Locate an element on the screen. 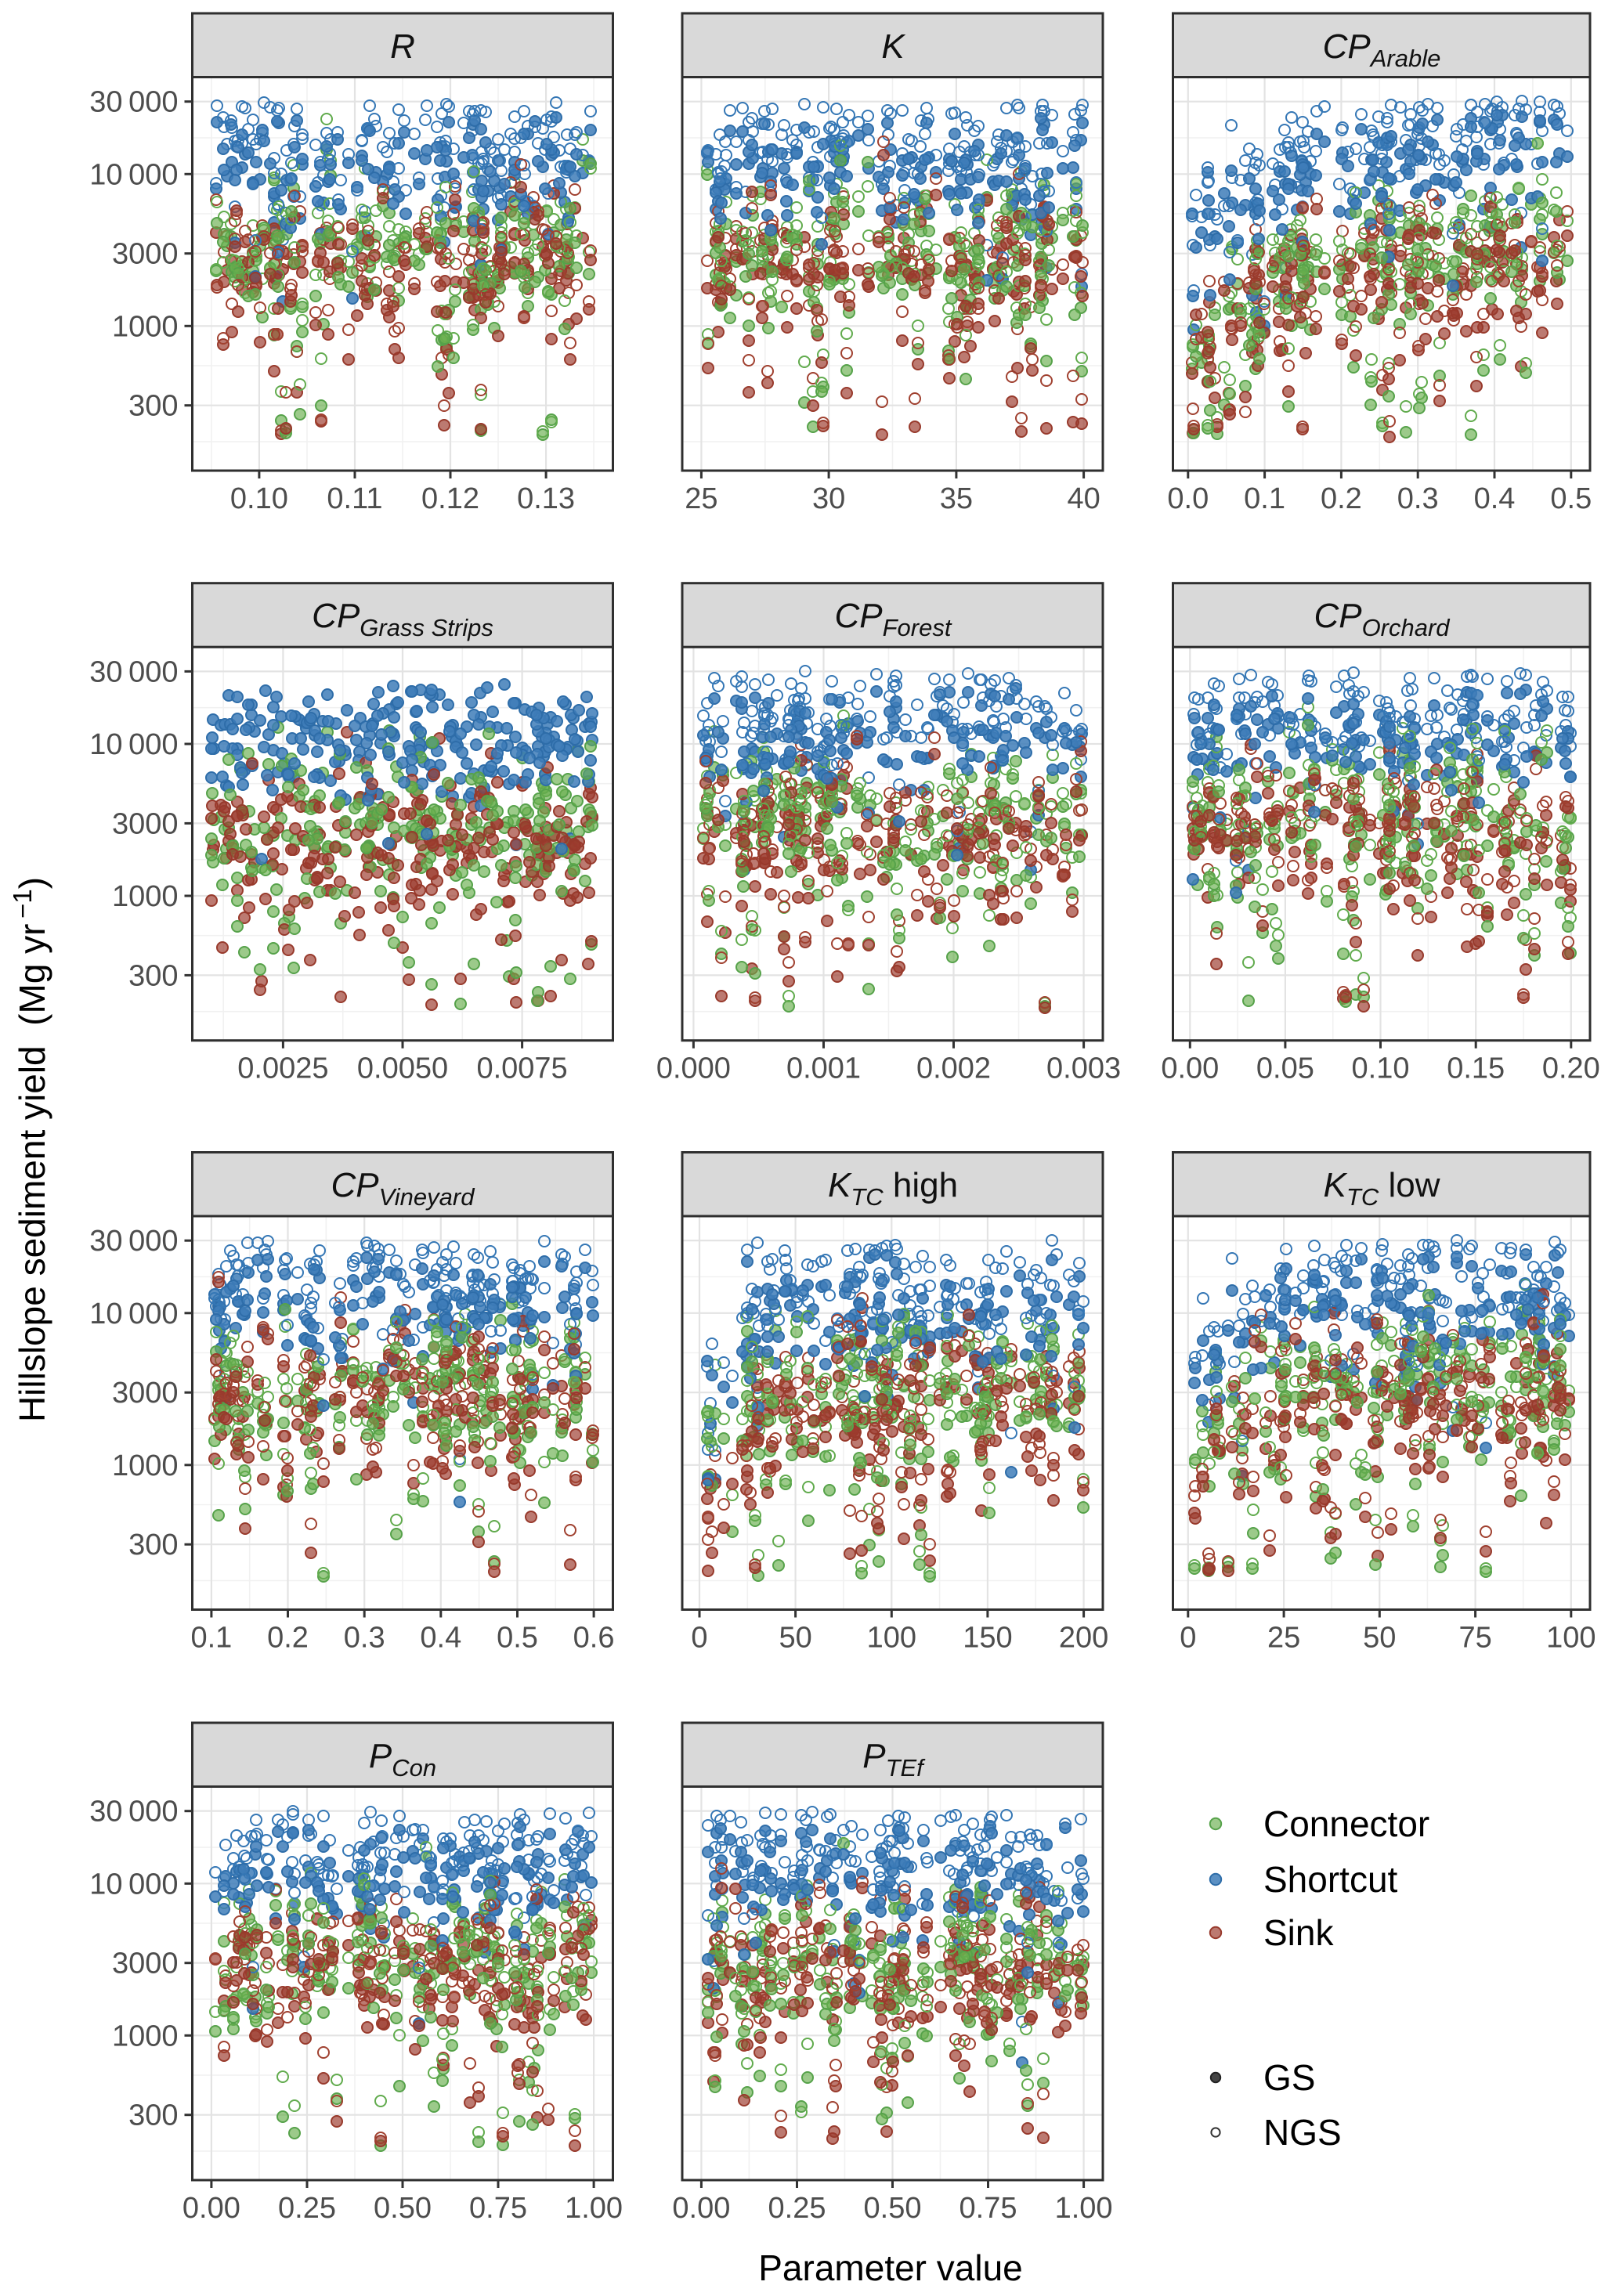 Image resolution: width=1619 pixels, height=2296 pixels. svg-text: 0.10 is located at coordinates (259, 498).